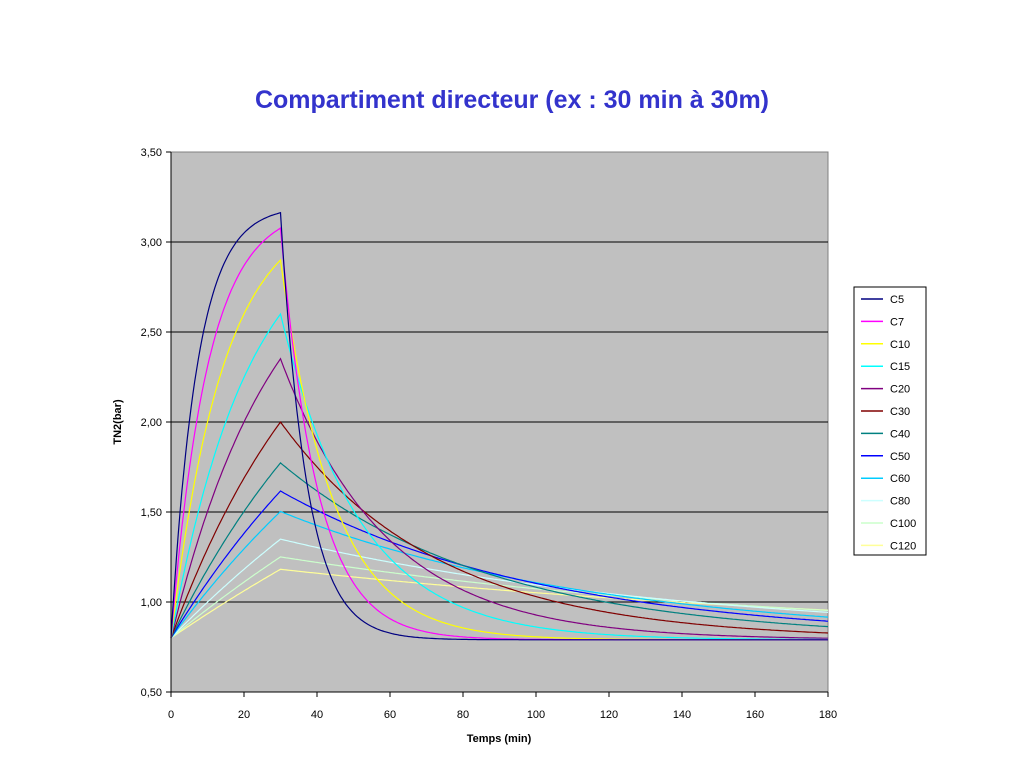 This screenshot has height=768, width=1024. What do you see at coordinates (900, 345) in the screenshot?
I see `legend-label: C10` at bounding box center [900, 345].